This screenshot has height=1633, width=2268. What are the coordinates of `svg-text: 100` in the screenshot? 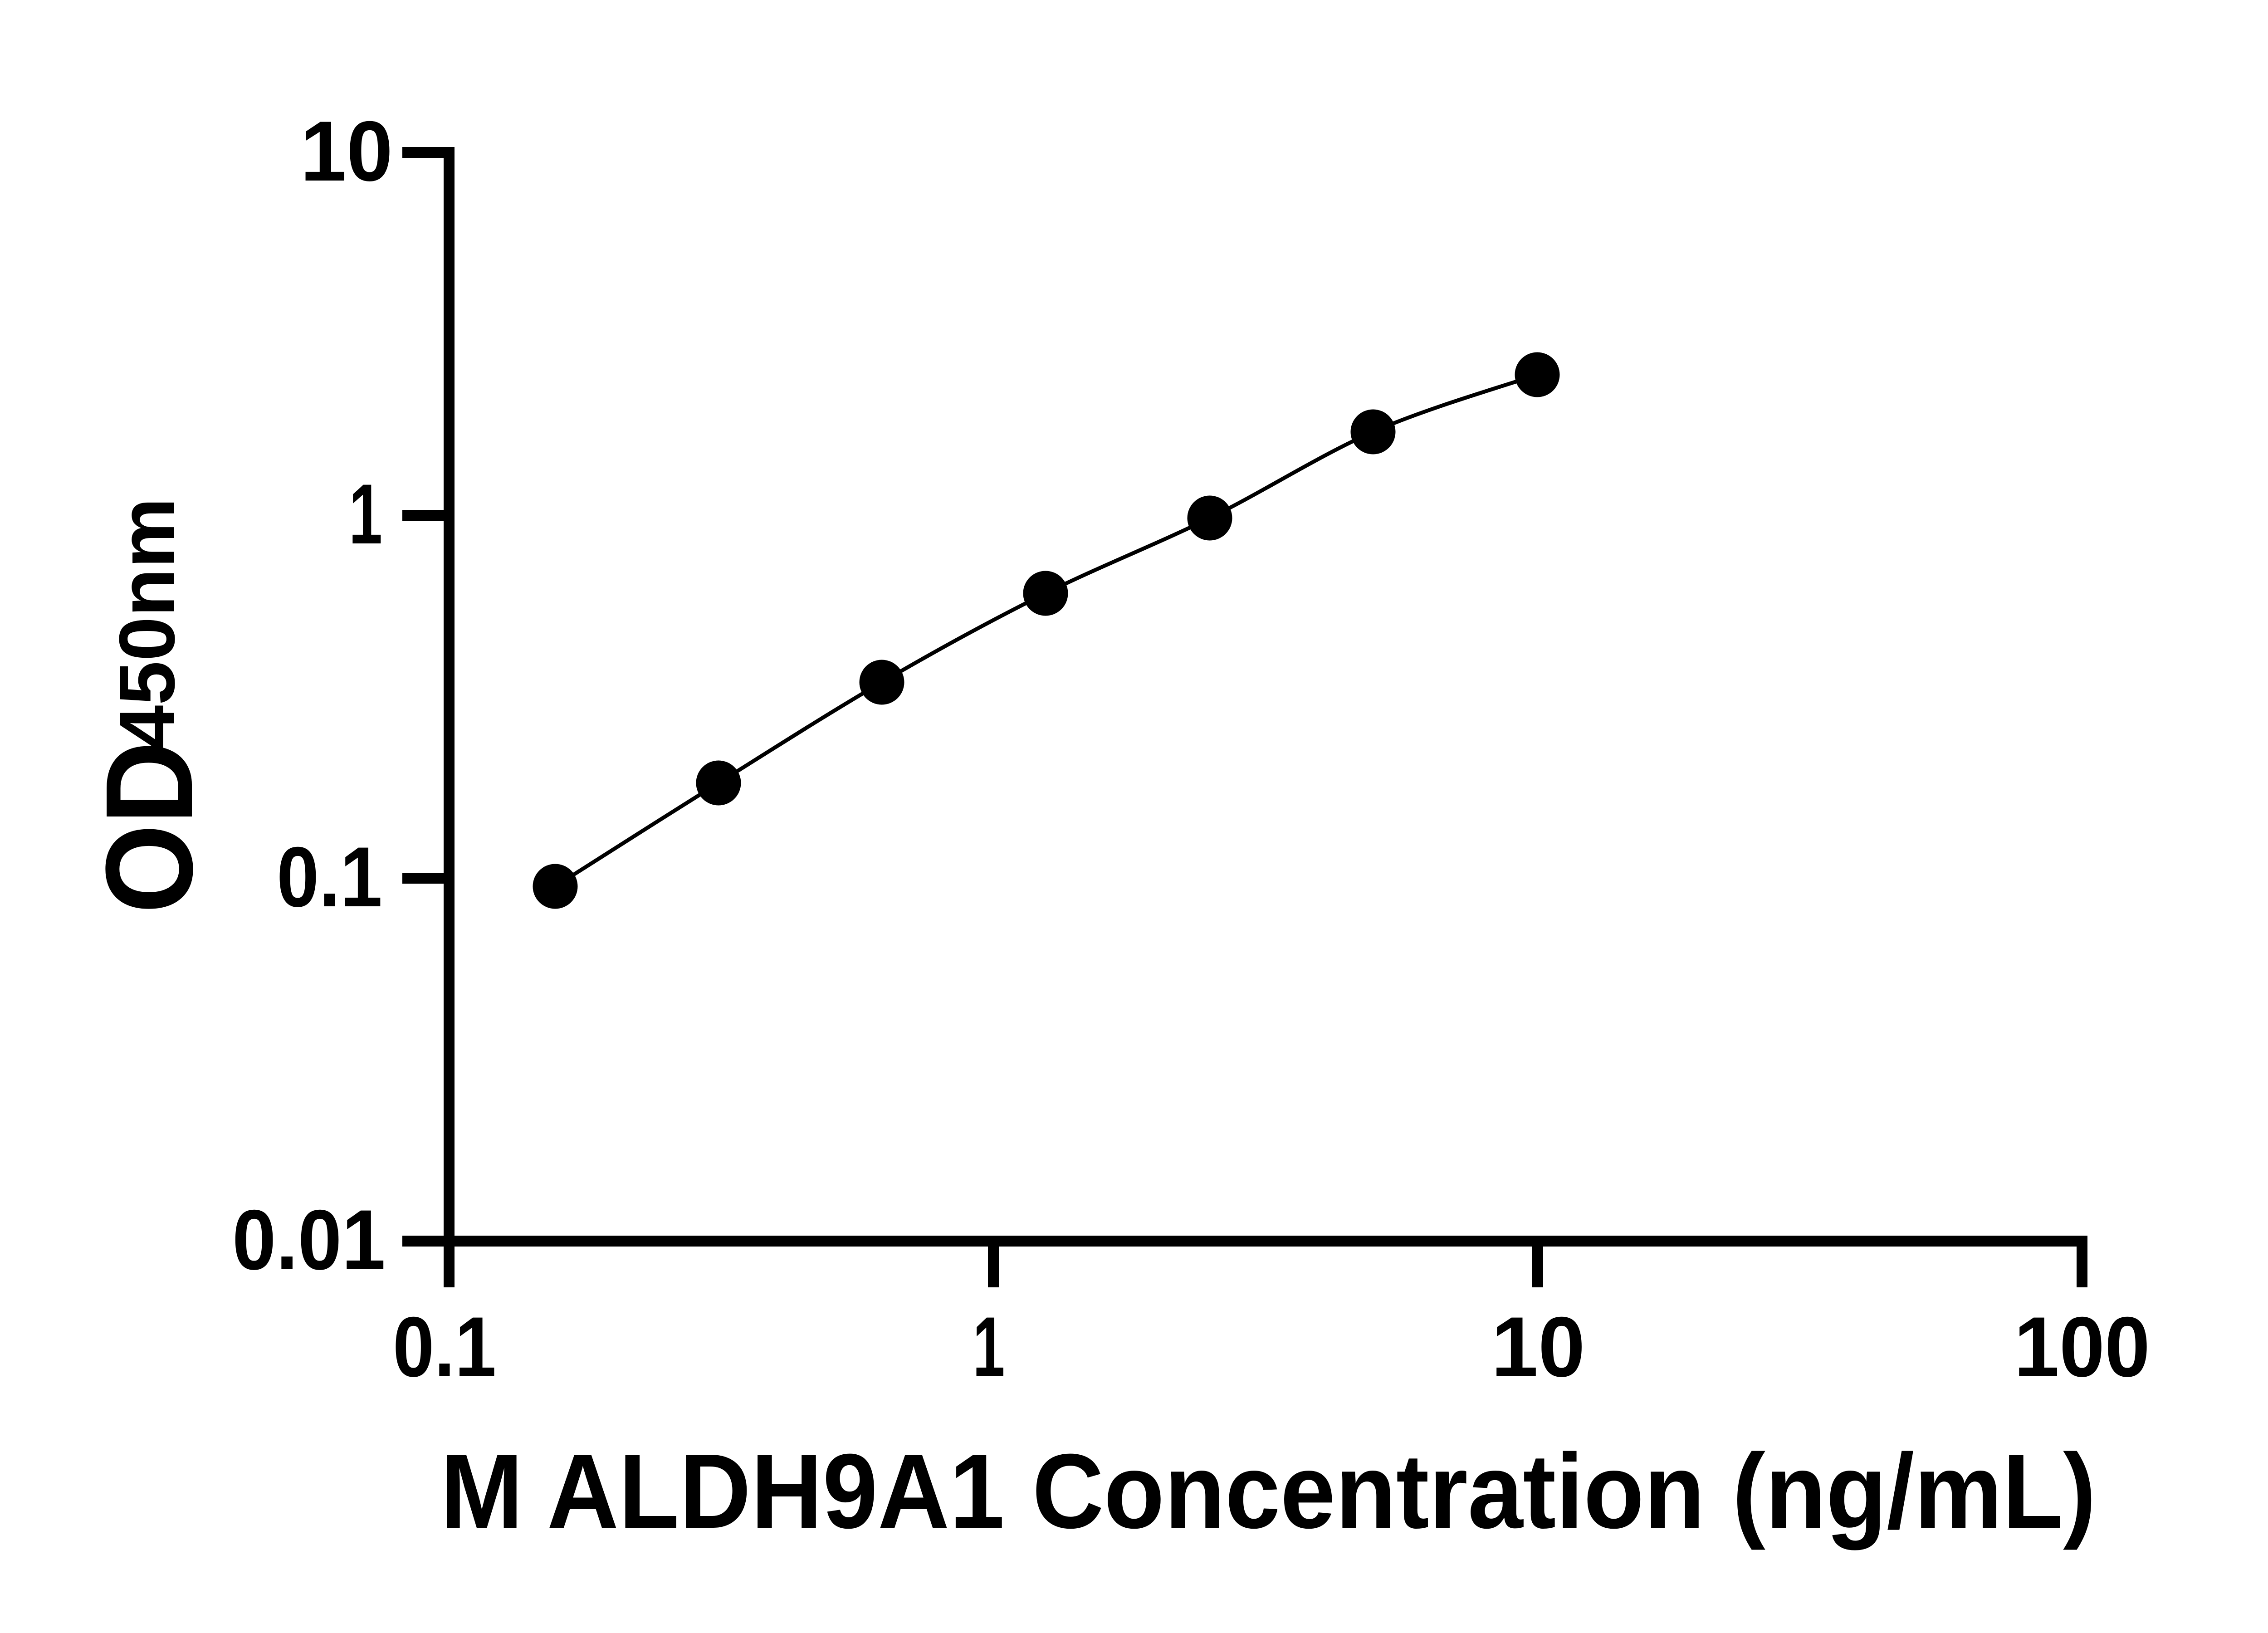 It's located at (2082, 1346).